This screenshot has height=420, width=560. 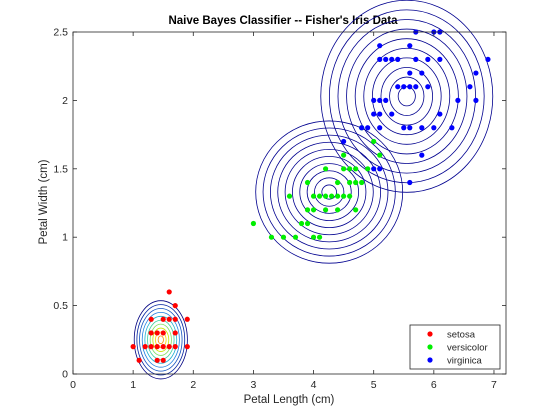 What do you see at coordinates (430, 334) in the screenshot?
I see `legend-marker-setosa` at bounding box center [430, 334].